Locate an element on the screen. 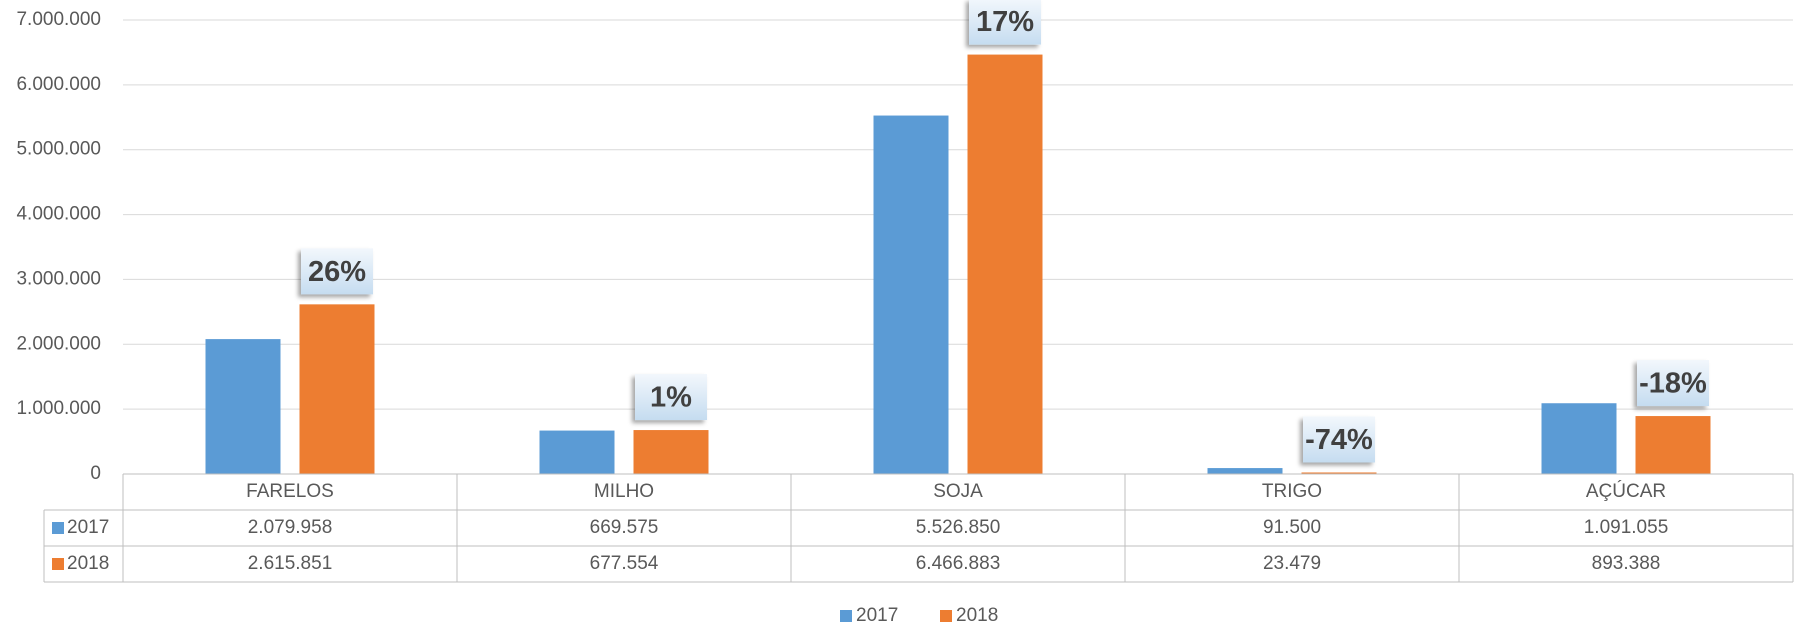 The image size is (1800, 629). annotation: 26% is located at coordinates (337, 272).